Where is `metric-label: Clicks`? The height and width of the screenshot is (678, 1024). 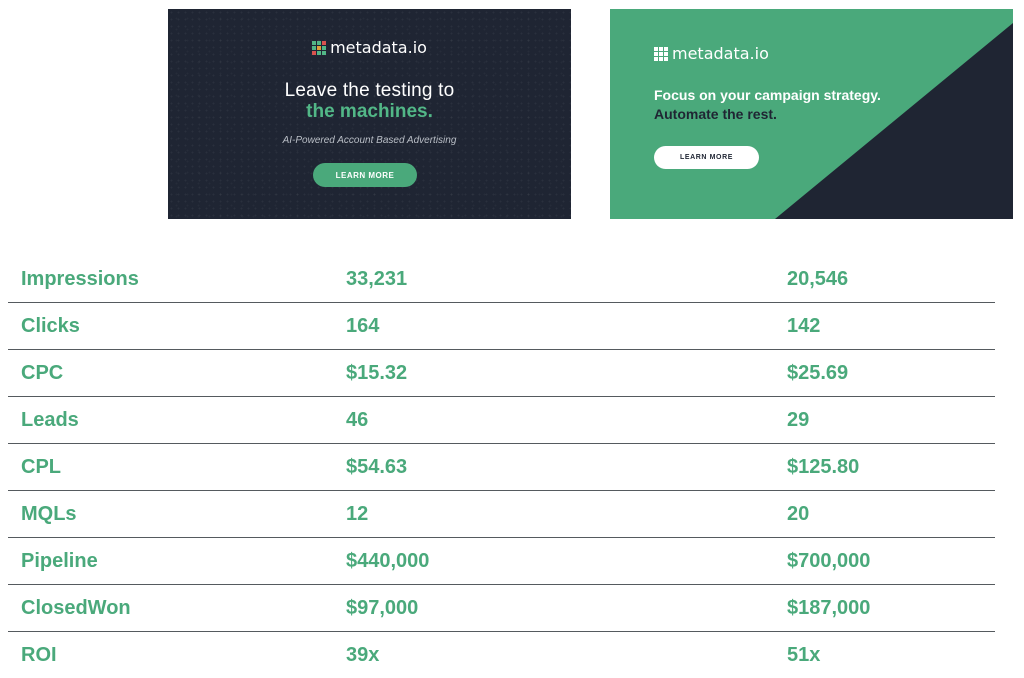 metric-label: Clicks is located at coordinates (177, 326).